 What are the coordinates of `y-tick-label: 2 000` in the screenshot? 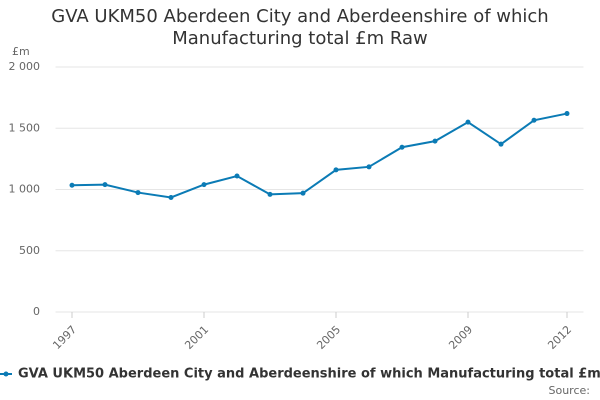 It's located at (25, 66).